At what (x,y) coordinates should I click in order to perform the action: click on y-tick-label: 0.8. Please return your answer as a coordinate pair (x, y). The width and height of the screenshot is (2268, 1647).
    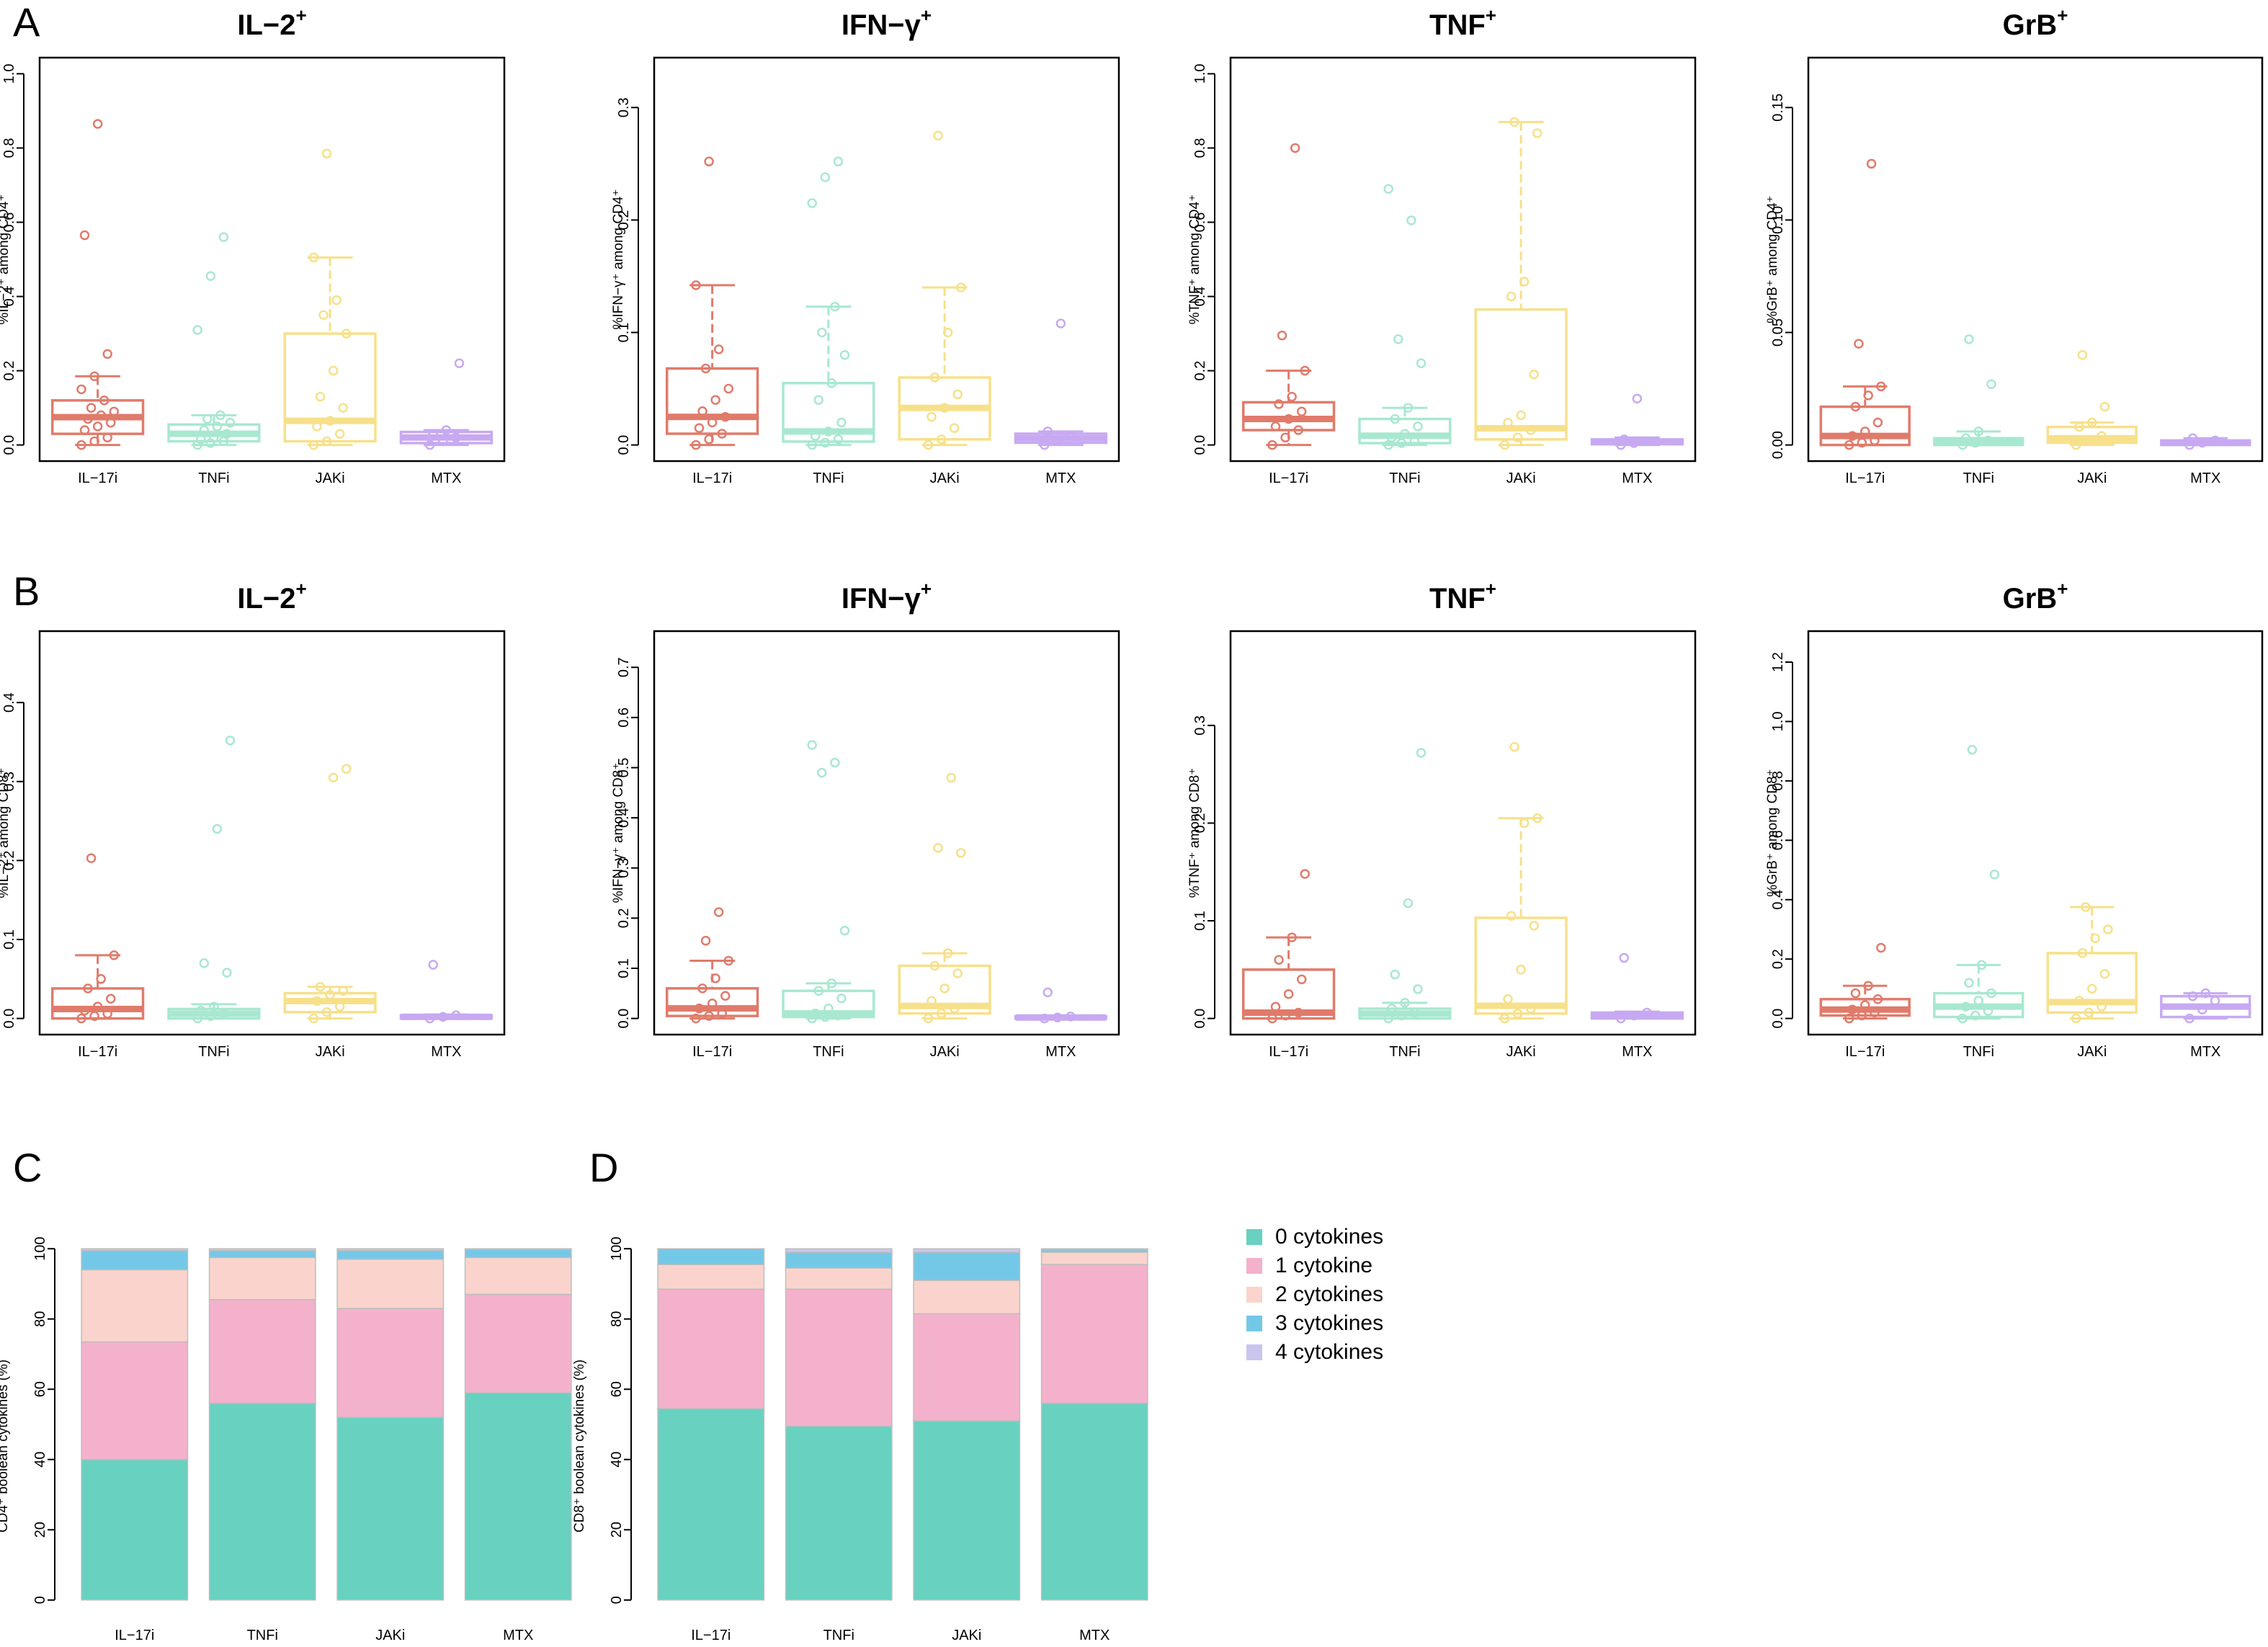
    Looking at the image, I should click on (1200, 149).